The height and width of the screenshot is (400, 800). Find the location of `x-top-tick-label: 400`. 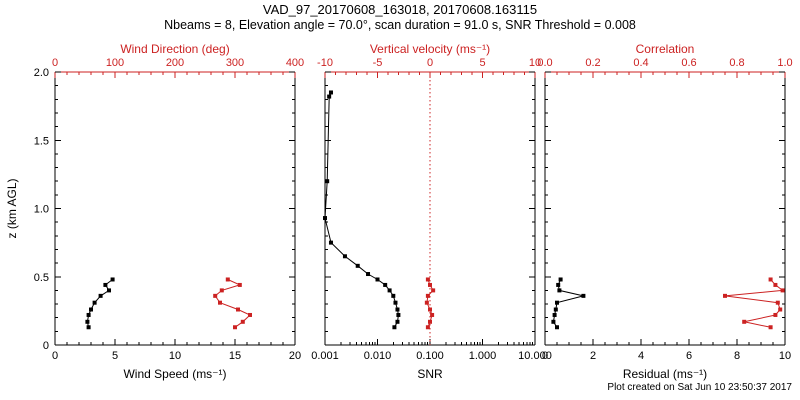

x-top-tick-label: 400 is located at coordinates (295, 63).